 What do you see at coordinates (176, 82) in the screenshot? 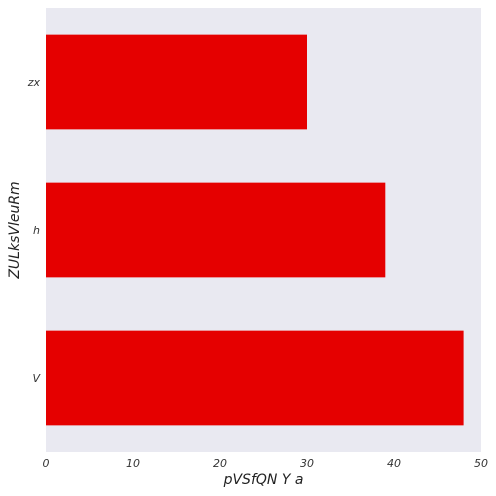
I see `bar-zx` at bounding box center [176, 82].